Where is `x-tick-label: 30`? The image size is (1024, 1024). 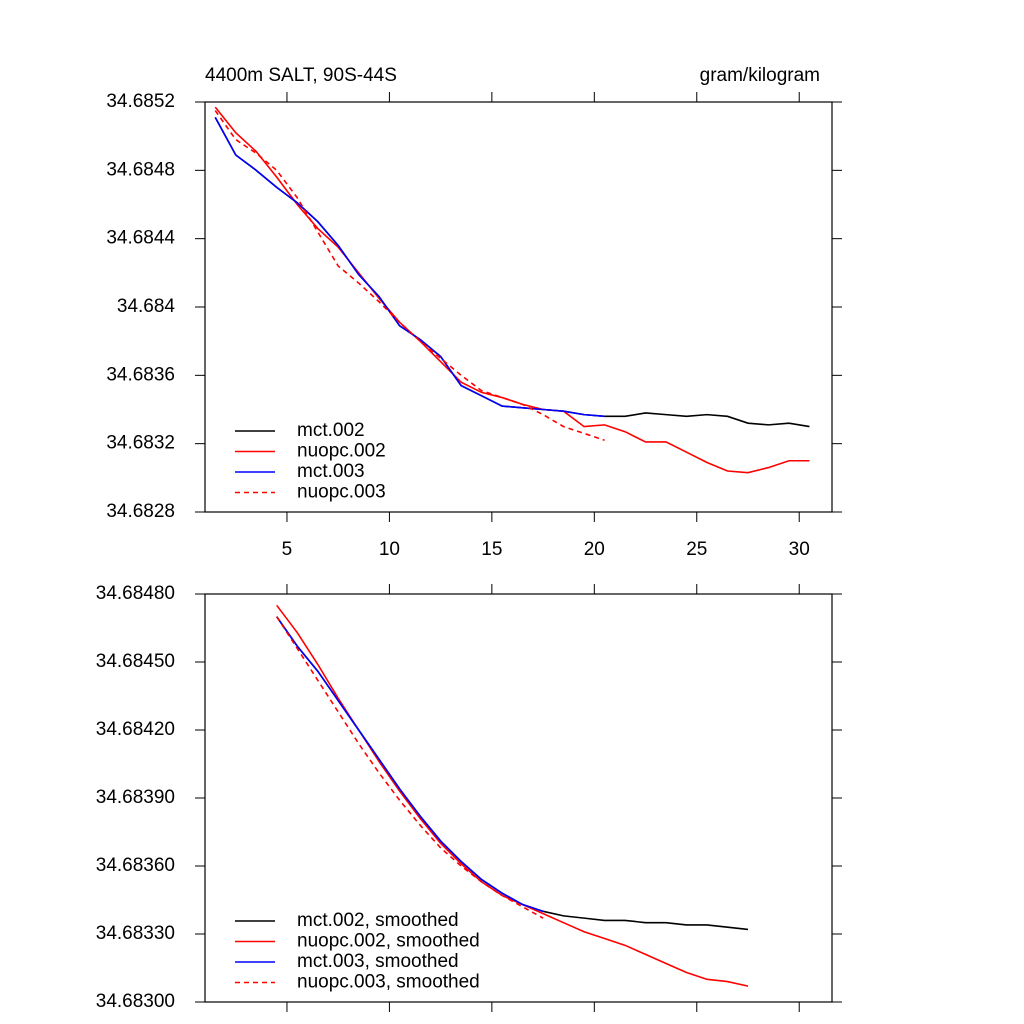
x-tick-label: 30 is located at coordinates (799, 549).